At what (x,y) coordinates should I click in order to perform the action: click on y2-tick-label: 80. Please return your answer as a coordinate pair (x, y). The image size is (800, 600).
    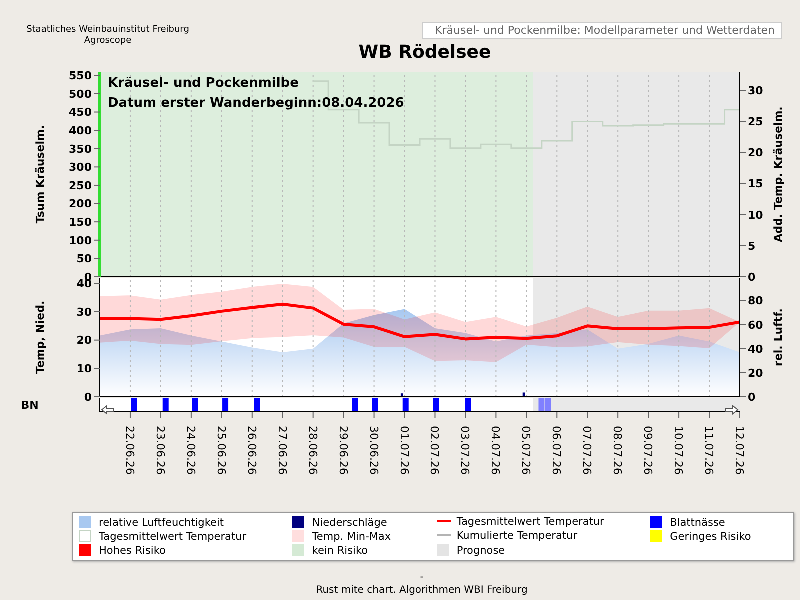
    Looking at the image, I should click on (756, 301).